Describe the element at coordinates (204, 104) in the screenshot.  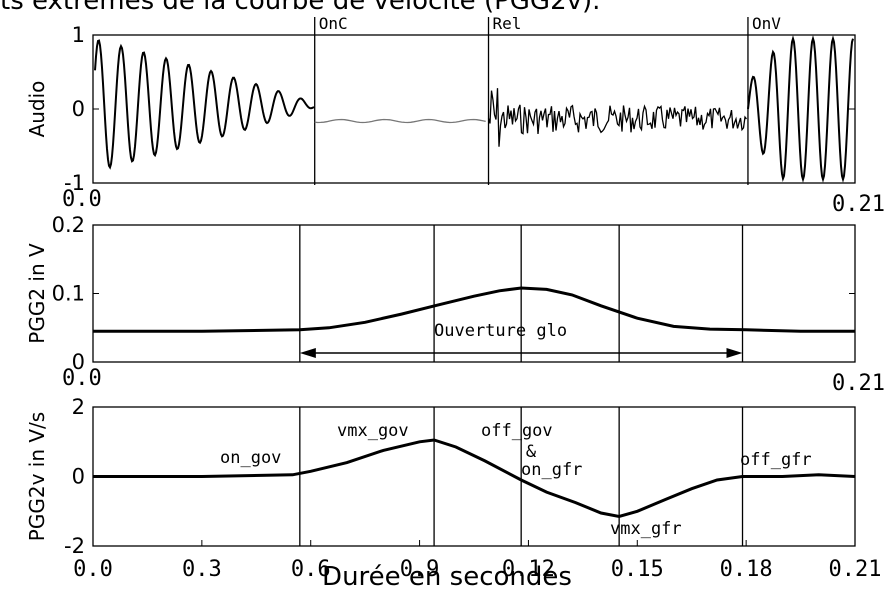
I see `audio-waveform-voiced` at that location.